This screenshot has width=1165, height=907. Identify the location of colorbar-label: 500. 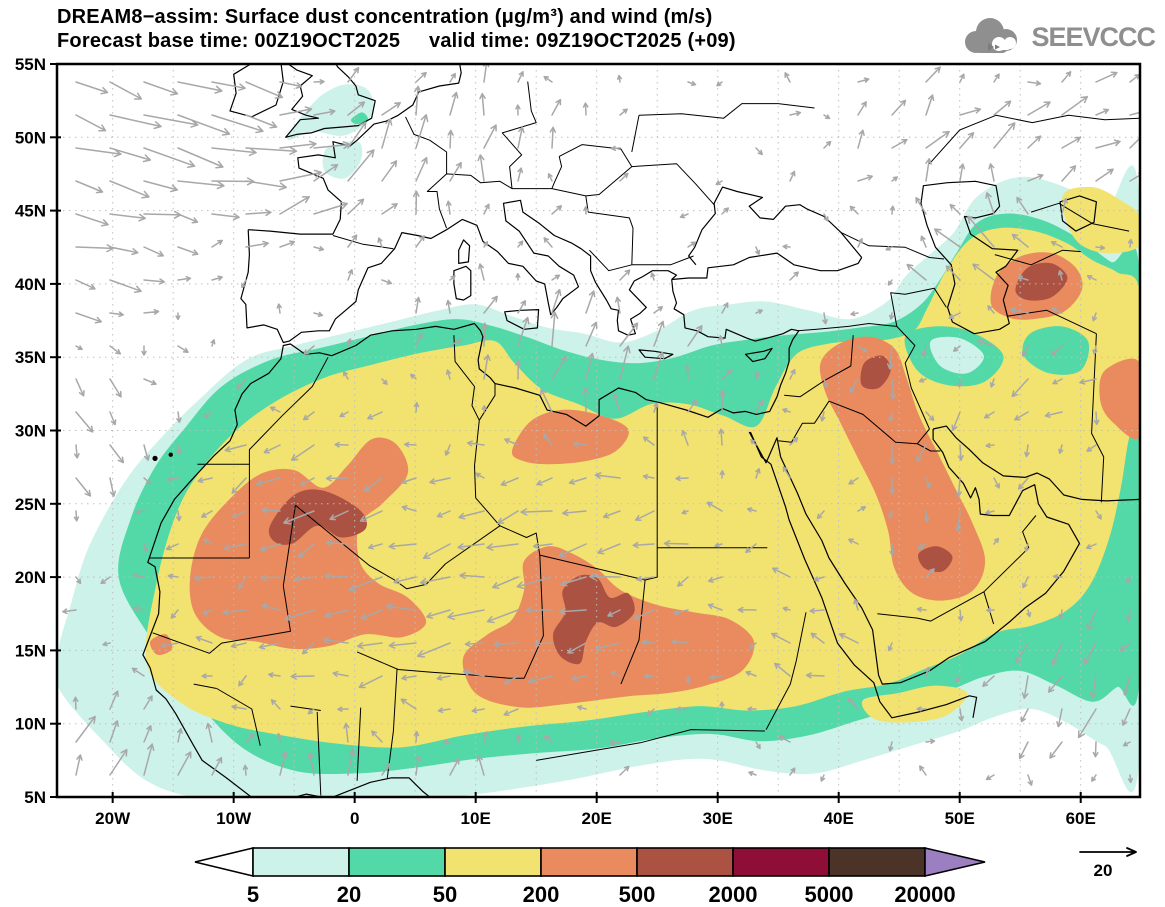
(637, 894).